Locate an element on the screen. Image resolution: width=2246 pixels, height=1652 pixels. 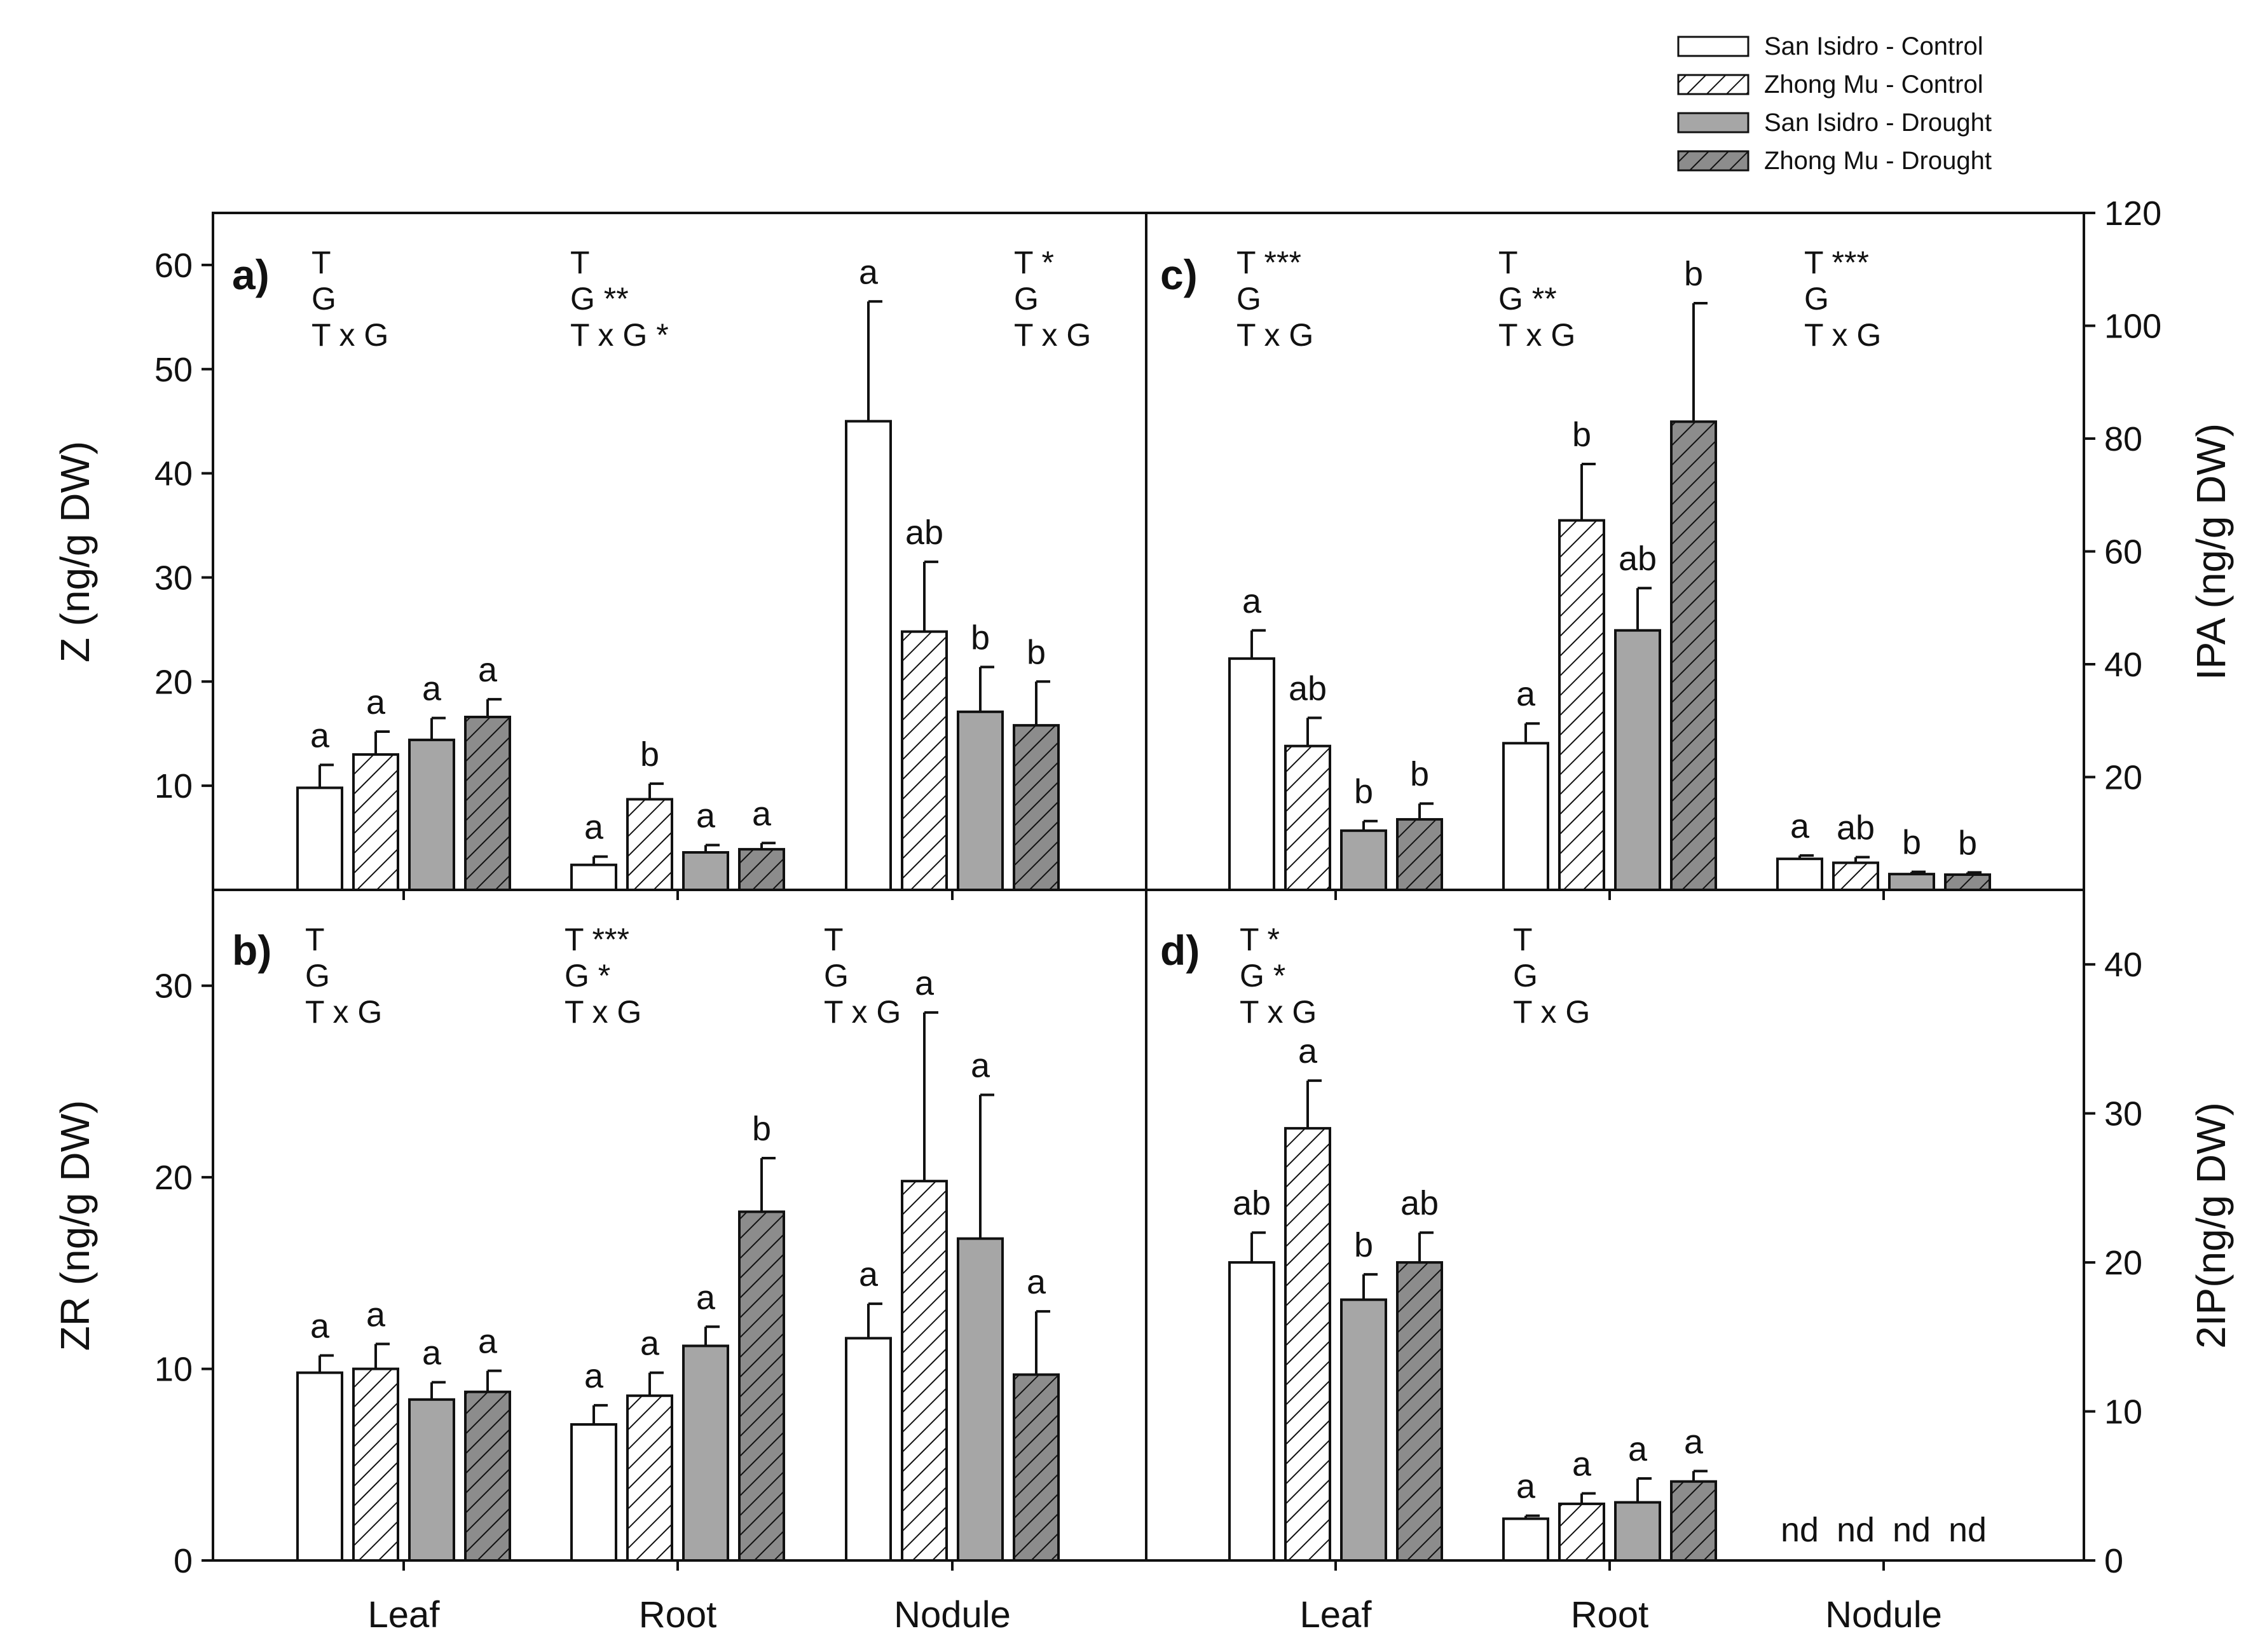
y-axis-label-a: Z (ng/g DW) is located at coordinates (75, 551).